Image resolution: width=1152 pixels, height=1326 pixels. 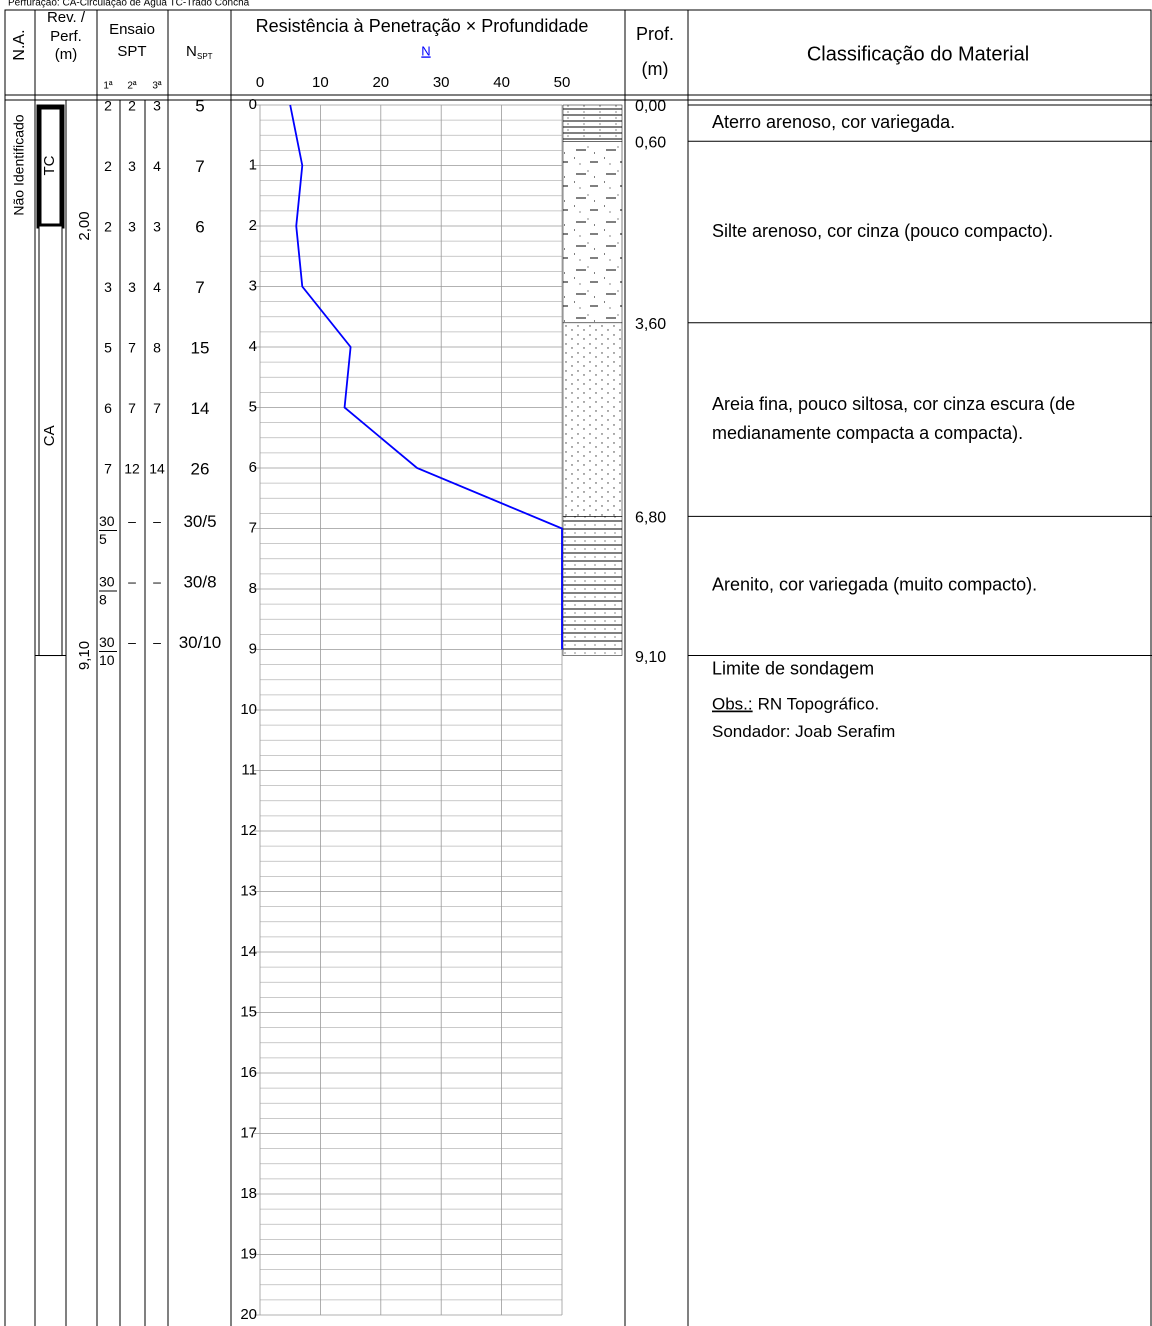 I want to click on rev-header: (m), so click(x=66, y=54).